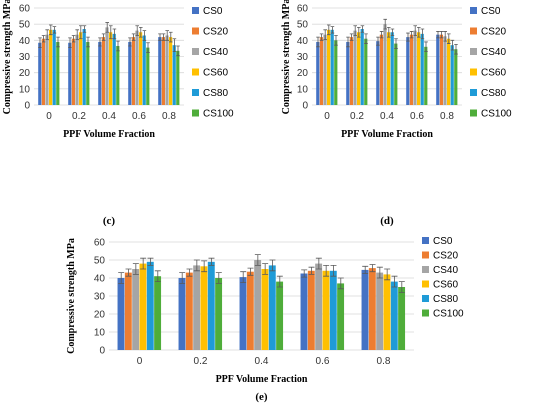  Describe the element at coordinates (215, 73) in the screenshot. I see `legend-label: CS60` at that location.